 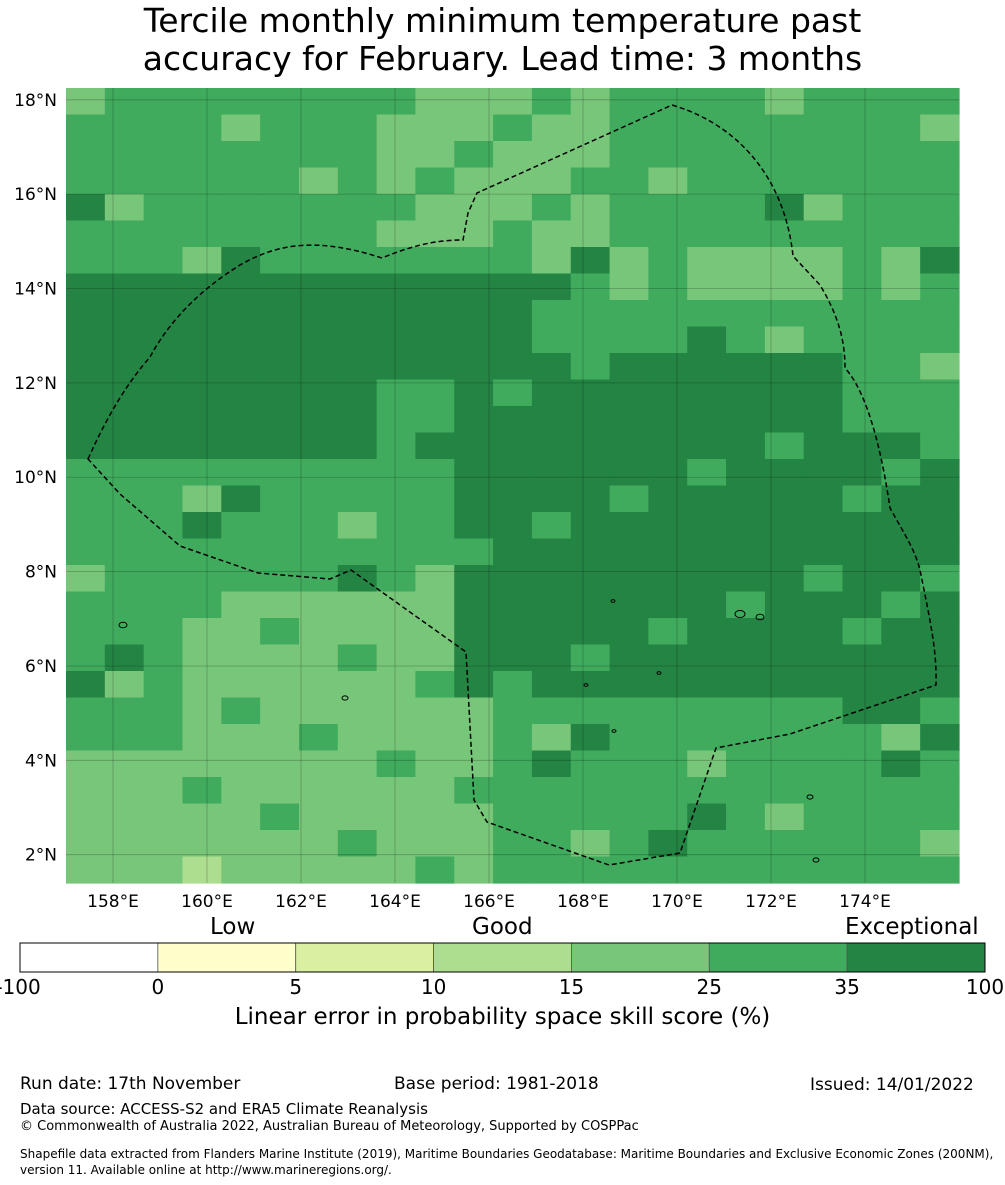 What do you see at coordinates (301, 902) in the screenshot?
I see `longitude-tick-label: 162°E` at bounding box center [301, 902].